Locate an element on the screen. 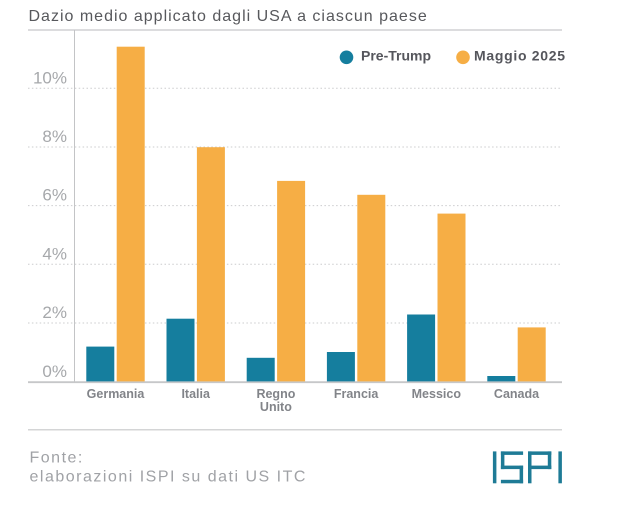  svg-text: 10% is located at coordinates (50, 77).